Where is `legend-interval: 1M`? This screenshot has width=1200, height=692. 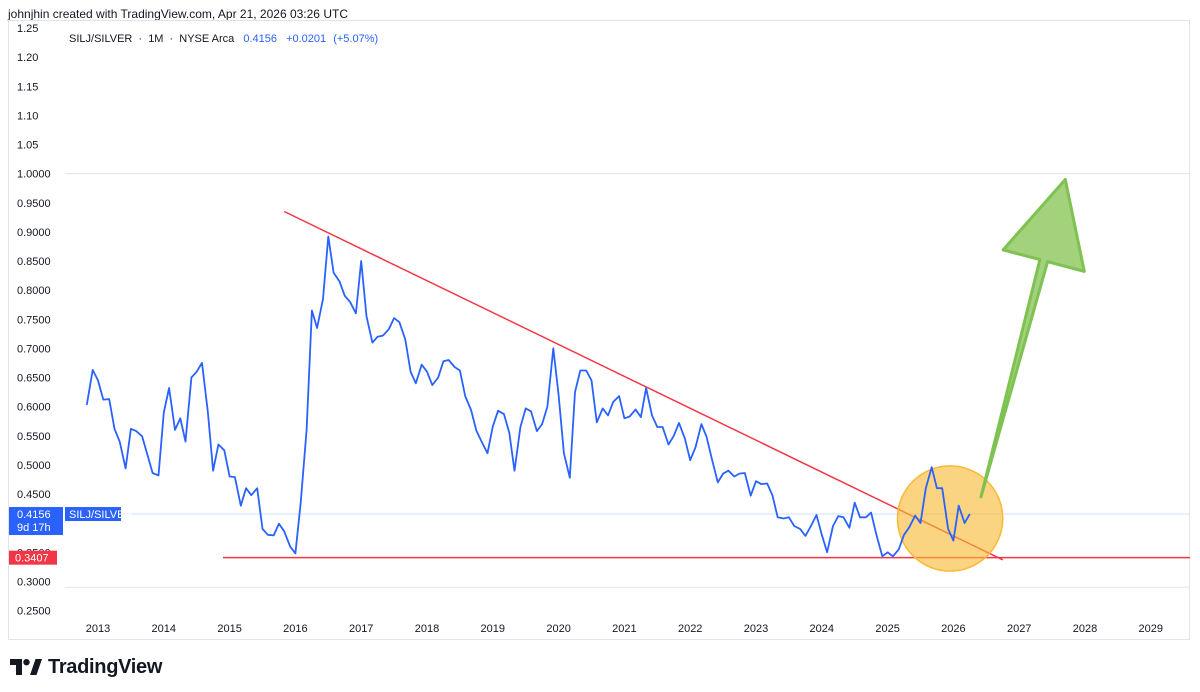
legend-interval: 1M is located at coordinates (155, 39).